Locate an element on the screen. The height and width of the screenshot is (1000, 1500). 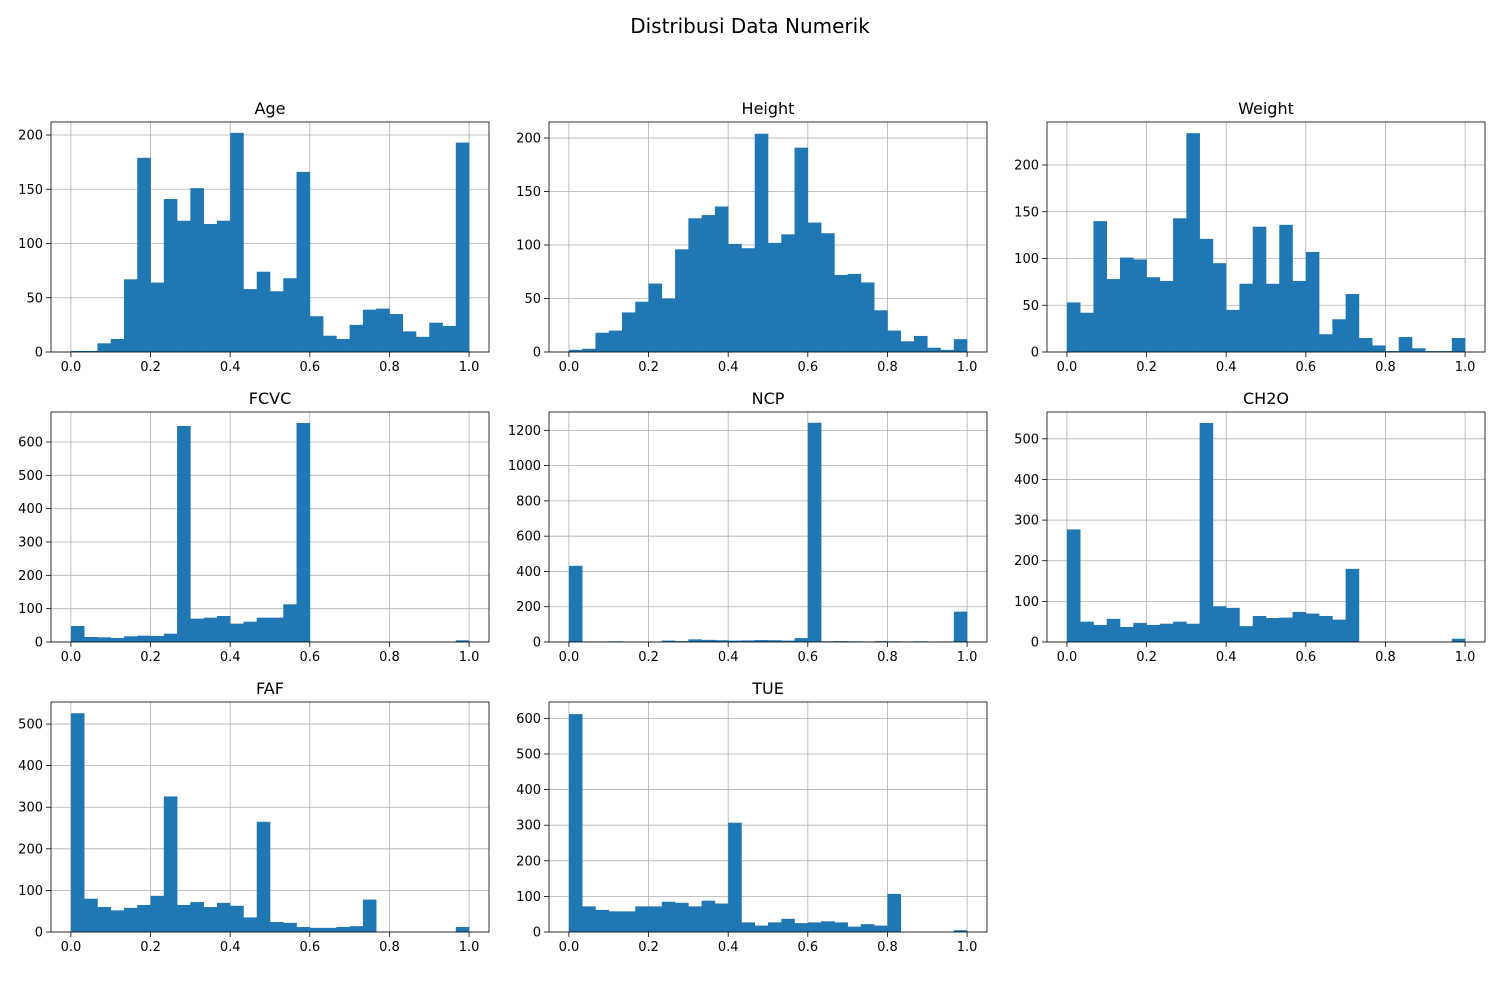
y-tick-label: 800 is located at coordinates (528, 501).